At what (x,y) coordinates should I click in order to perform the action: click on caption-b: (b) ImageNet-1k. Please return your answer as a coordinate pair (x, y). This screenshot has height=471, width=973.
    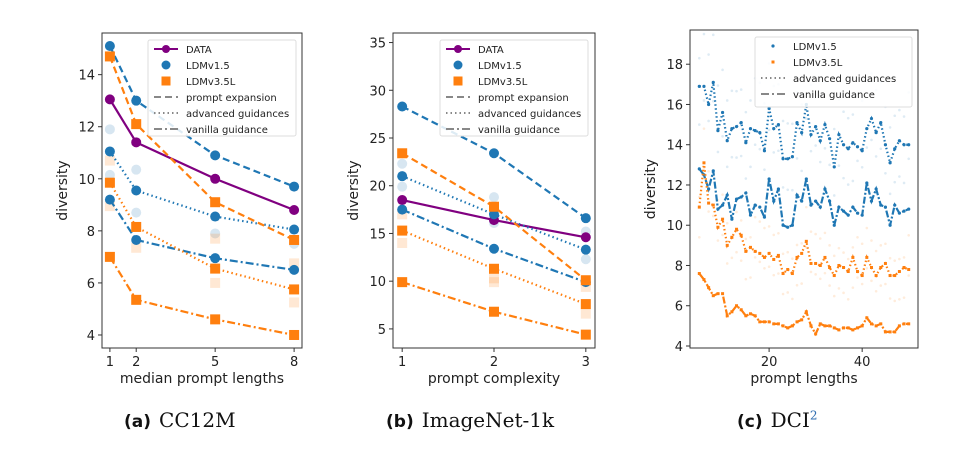
    Looking at the image, I should click on (470, 420).